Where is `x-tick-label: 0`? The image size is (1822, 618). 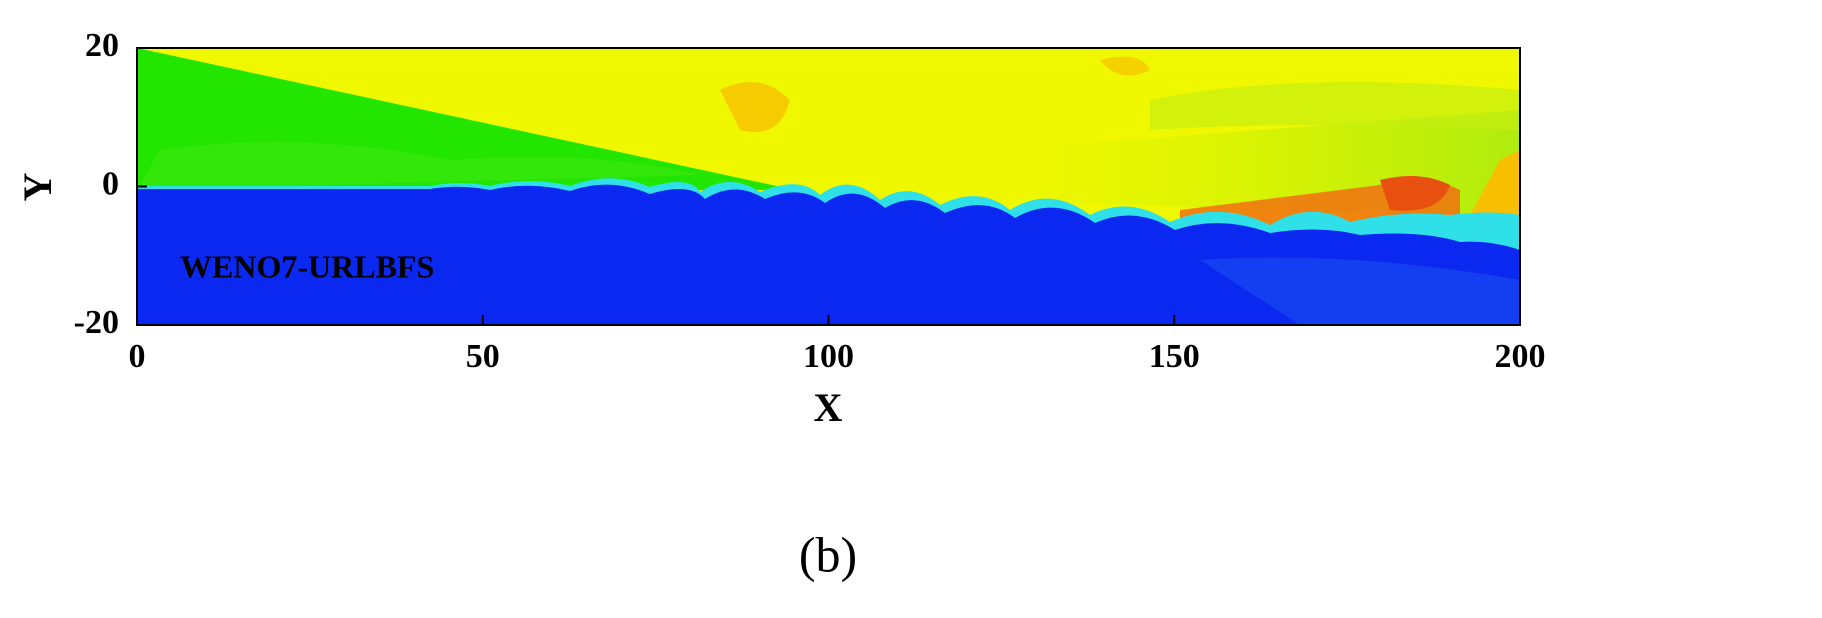 x-tick-label: 0 is located at coordinates (137, 356).